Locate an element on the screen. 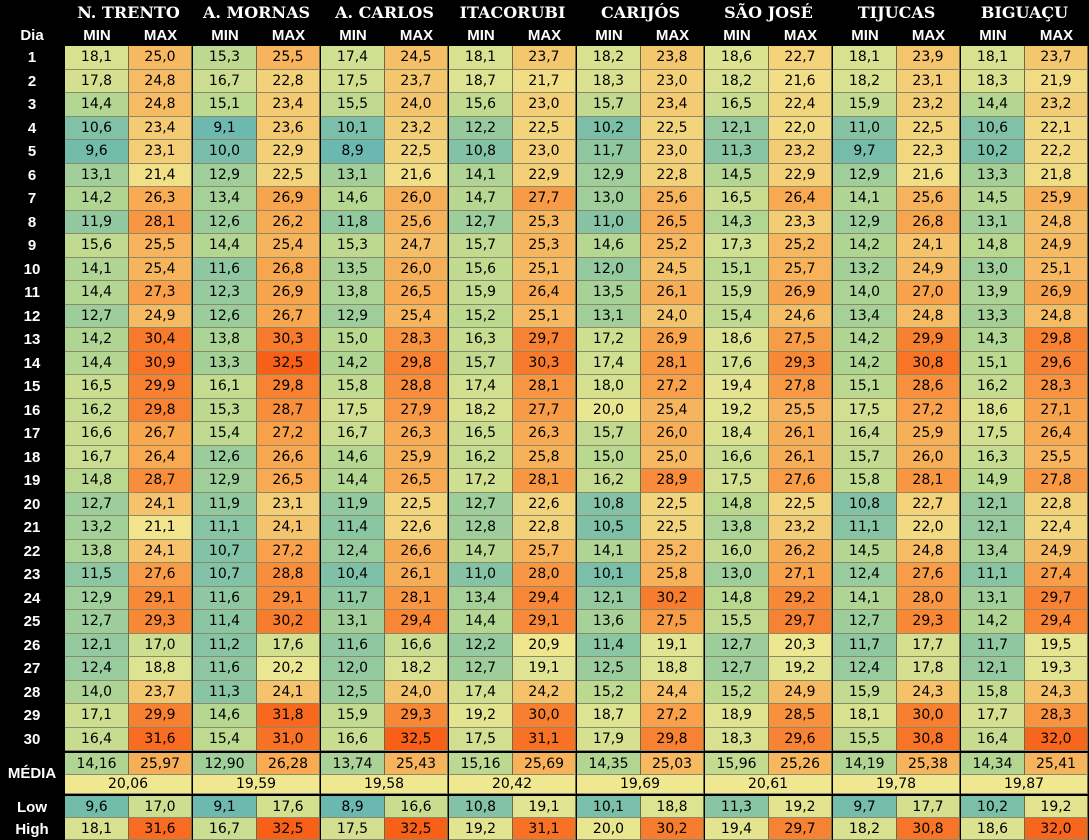  min-value-cell: 9,1 is located at coordinates (225, 128).